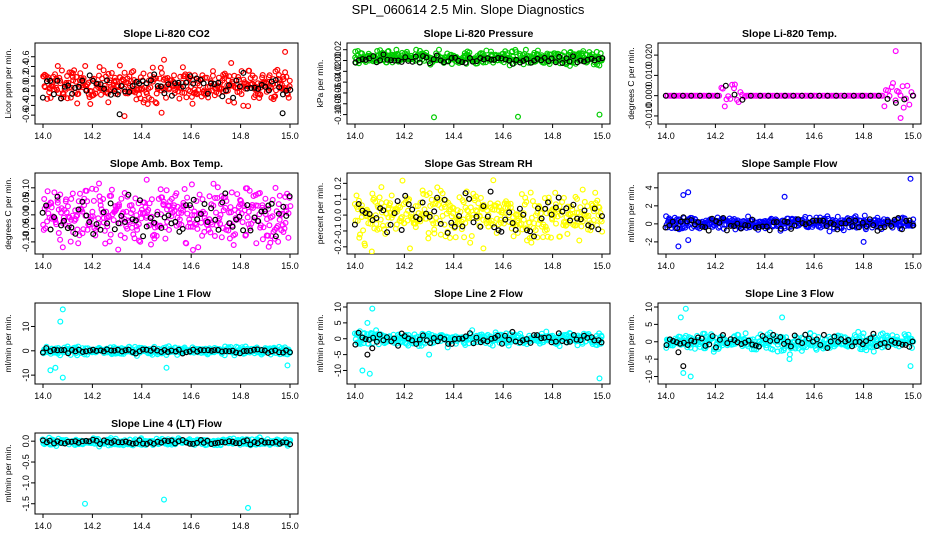 Image resolution: width=936 pixels, height=540 pixels. I want to click on x-tick-label: 14.4, so click(765, 396).